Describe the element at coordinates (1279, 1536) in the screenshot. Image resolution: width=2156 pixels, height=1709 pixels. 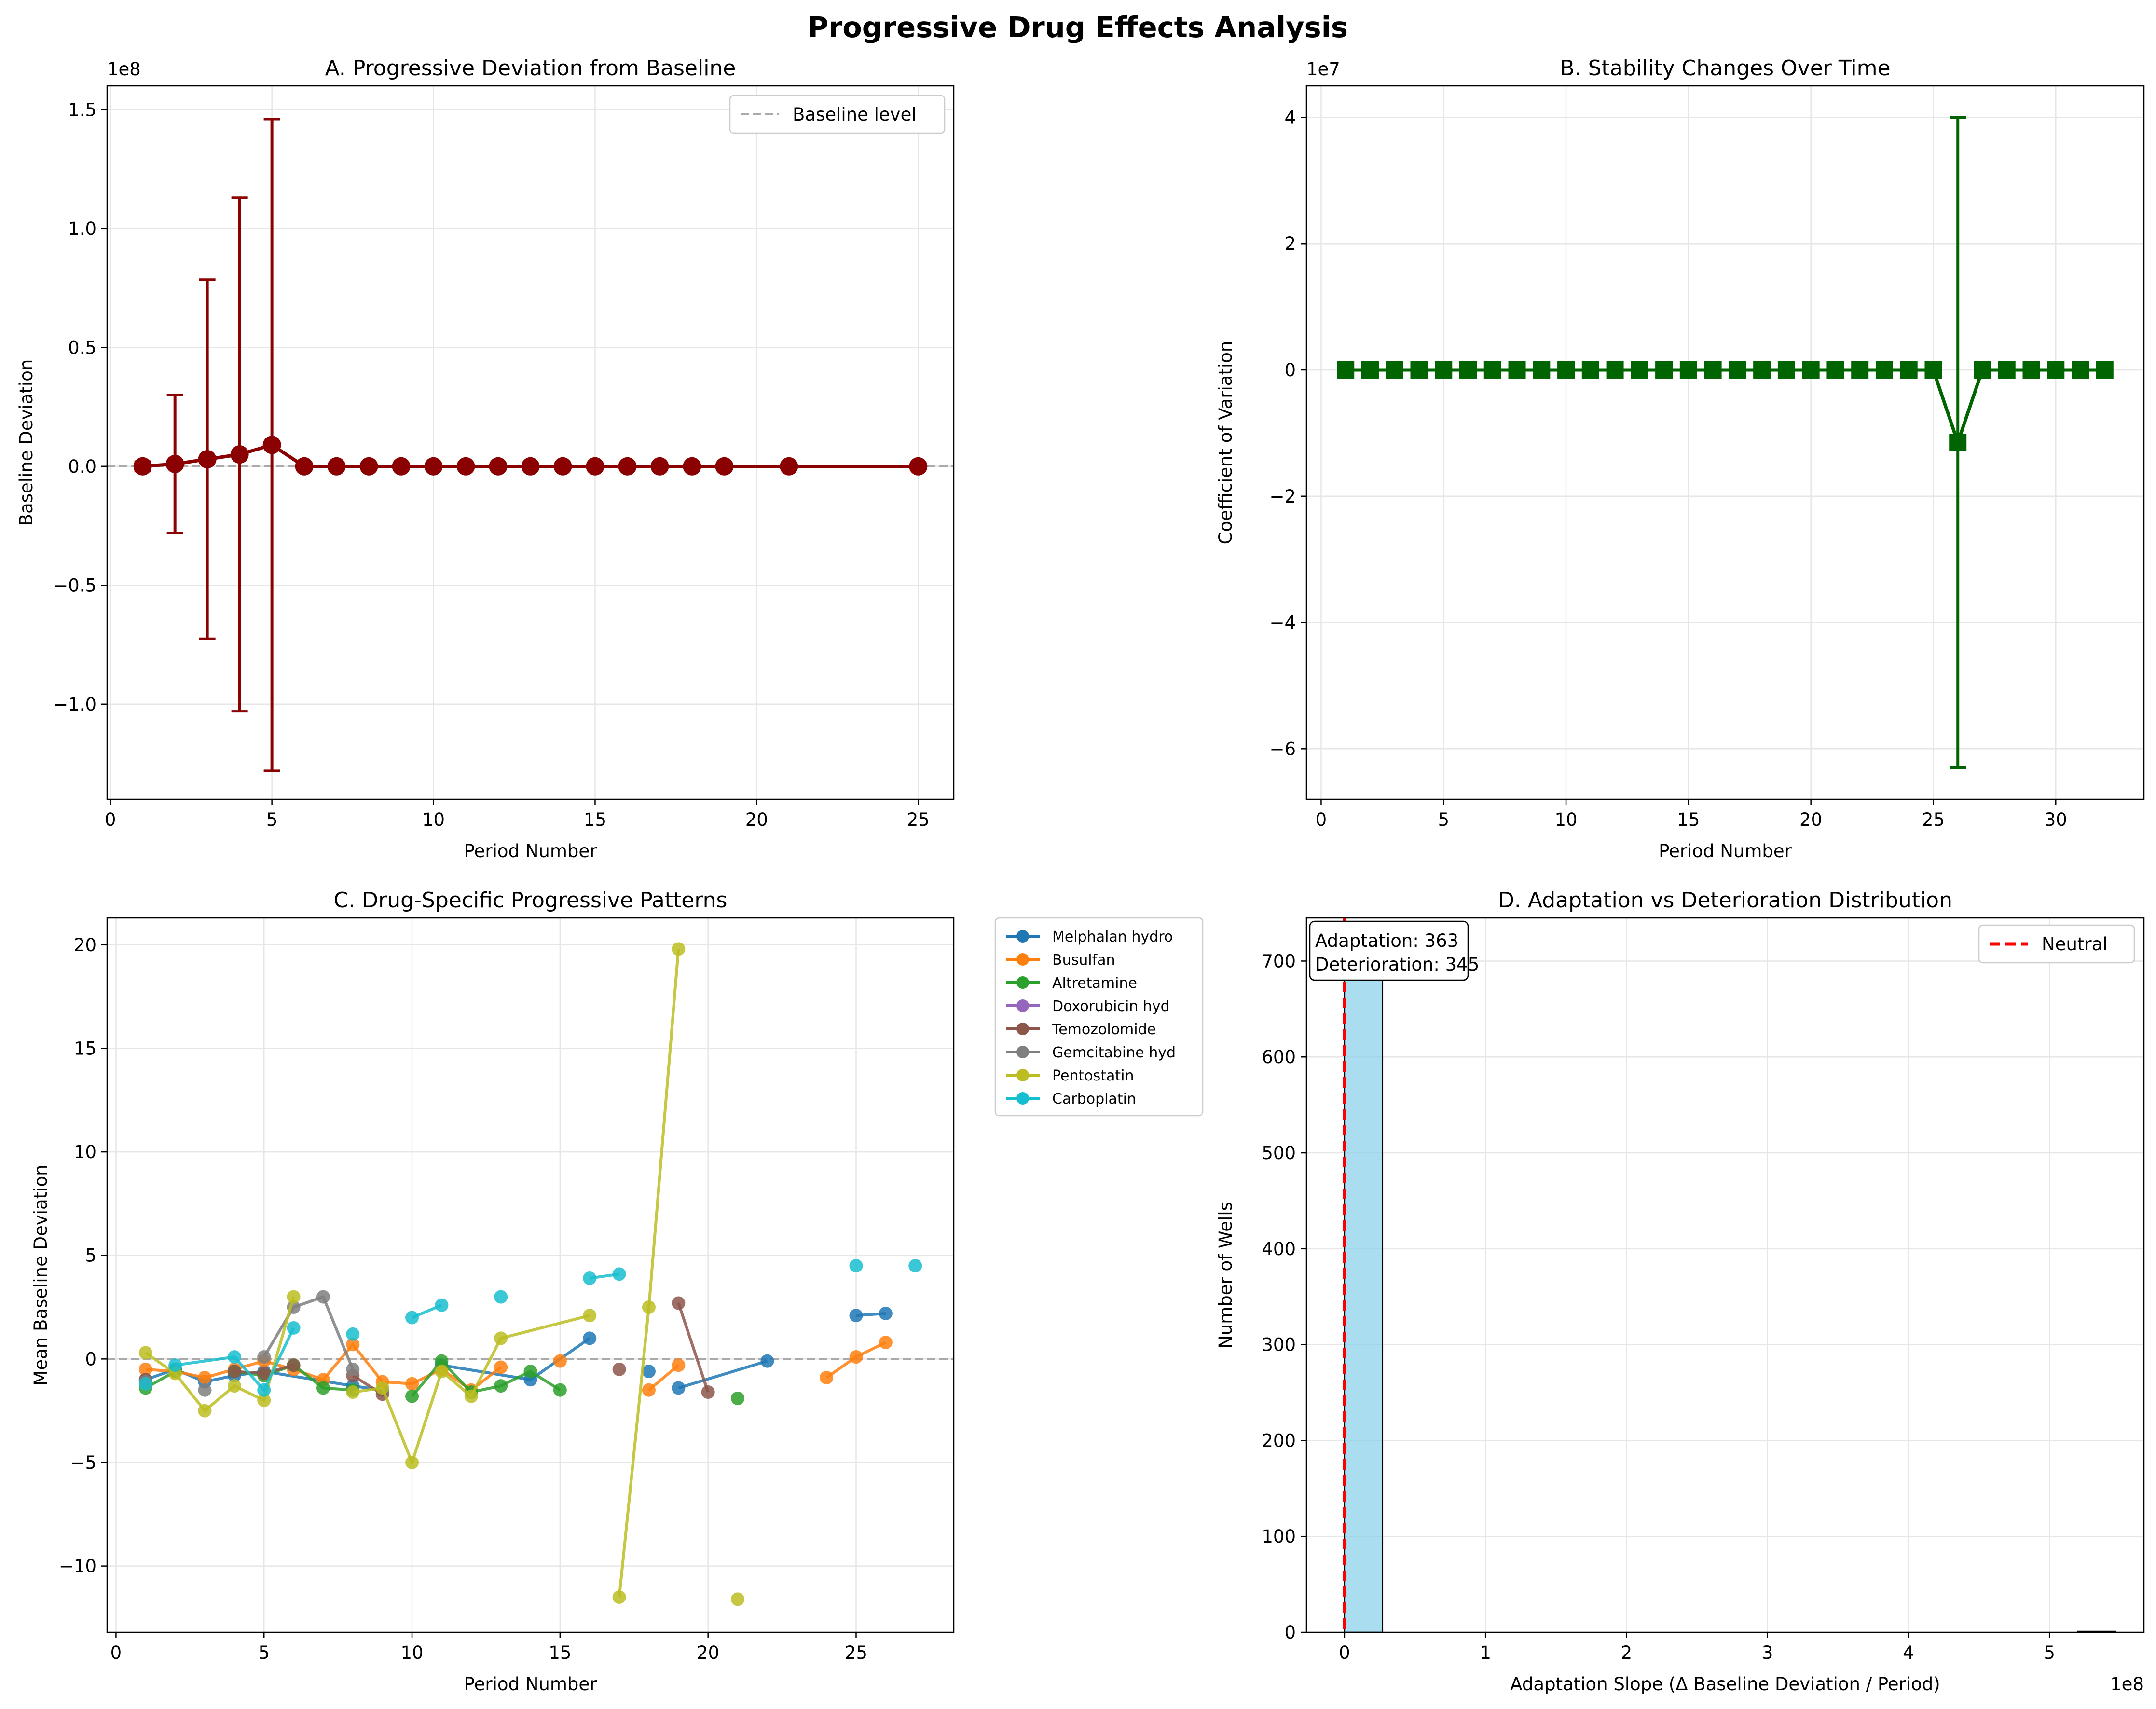
I see `y-tick-label: 100` at that location.